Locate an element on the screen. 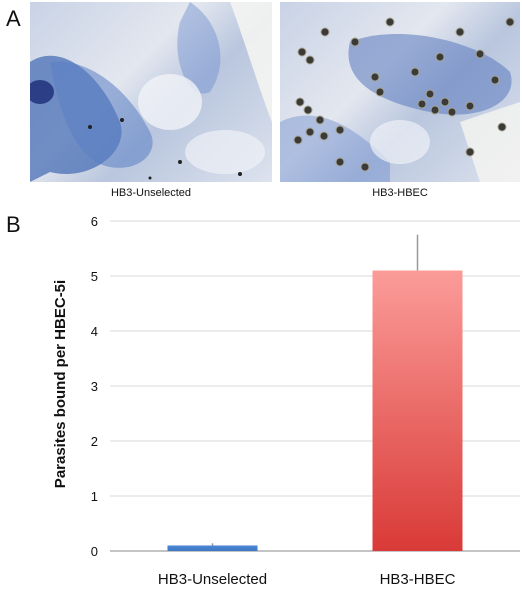  micrograph-unselected-image is located at coordinates (151, 92).